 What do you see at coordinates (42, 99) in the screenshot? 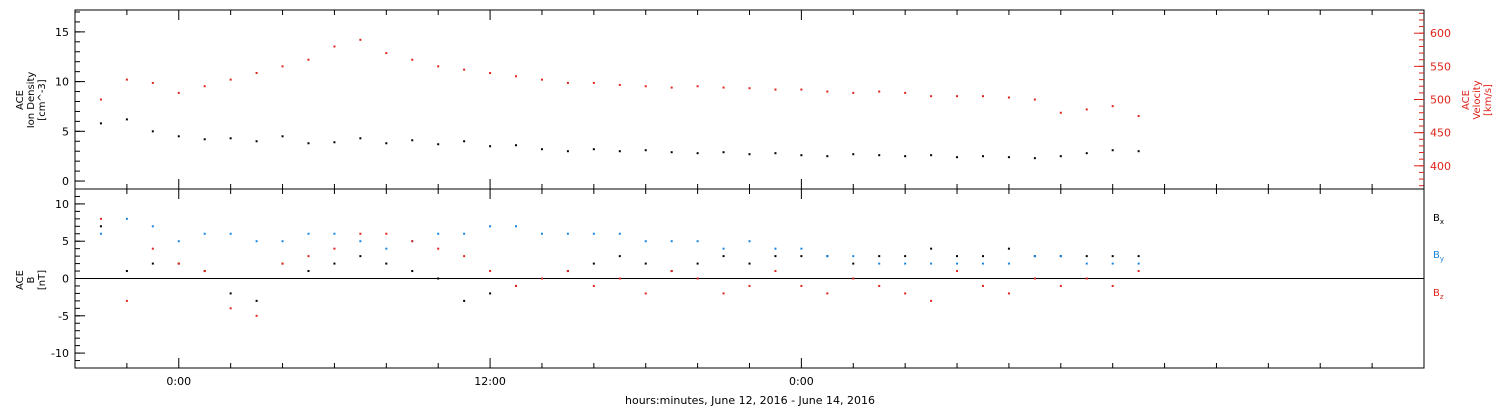
I see `axis-label-line: [cm^-3]` at bounding box center [42, 99].